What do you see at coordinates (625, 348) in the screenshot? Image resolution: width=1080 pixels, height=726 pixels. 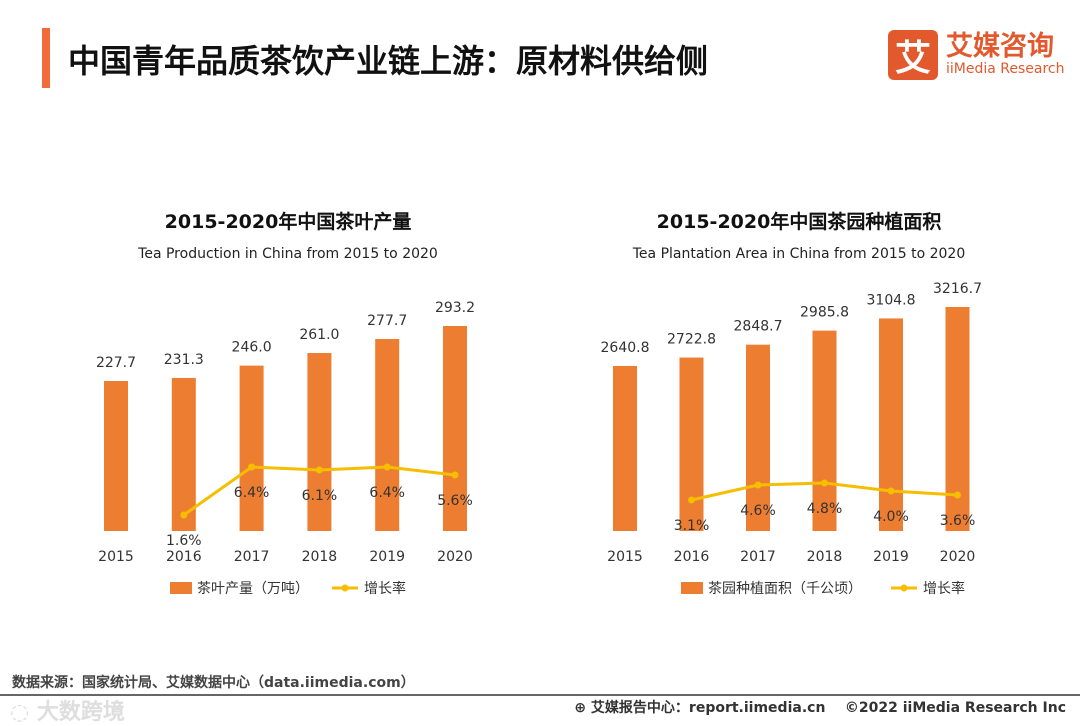 I see `bar-value-label: 2640.8` at bounding box center [625, 348].